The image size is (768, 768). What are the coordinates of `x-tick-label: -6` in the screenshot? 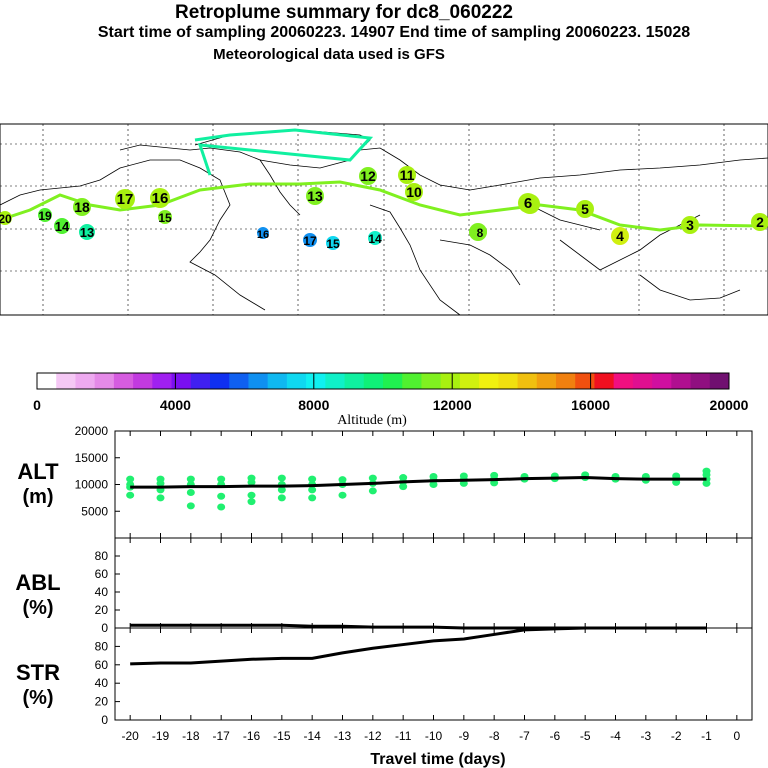 It's located at (554, 736).